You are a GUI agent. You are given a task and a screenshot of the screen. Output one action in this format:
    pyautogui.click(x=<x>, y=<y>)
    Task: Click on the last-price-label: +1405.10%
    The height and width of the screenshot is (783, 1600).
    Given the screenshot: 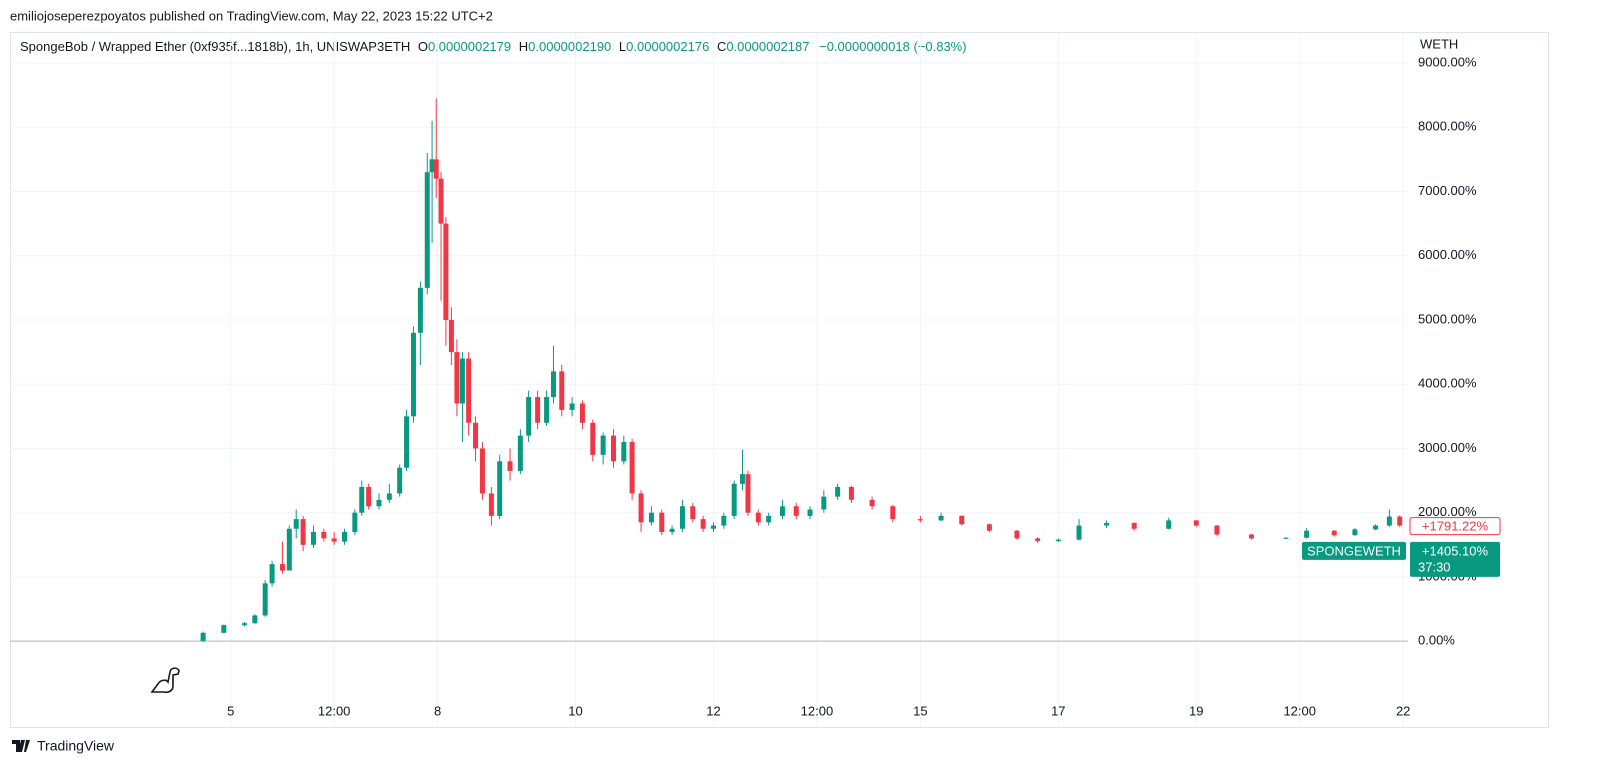 What is the action you would take?
    pyautogui.click(x=1455, y=550)
    